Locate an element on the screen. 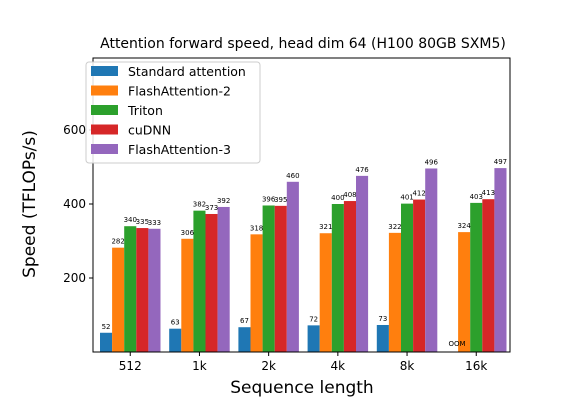  data-label: 412 is located at coordinates (418, 194).